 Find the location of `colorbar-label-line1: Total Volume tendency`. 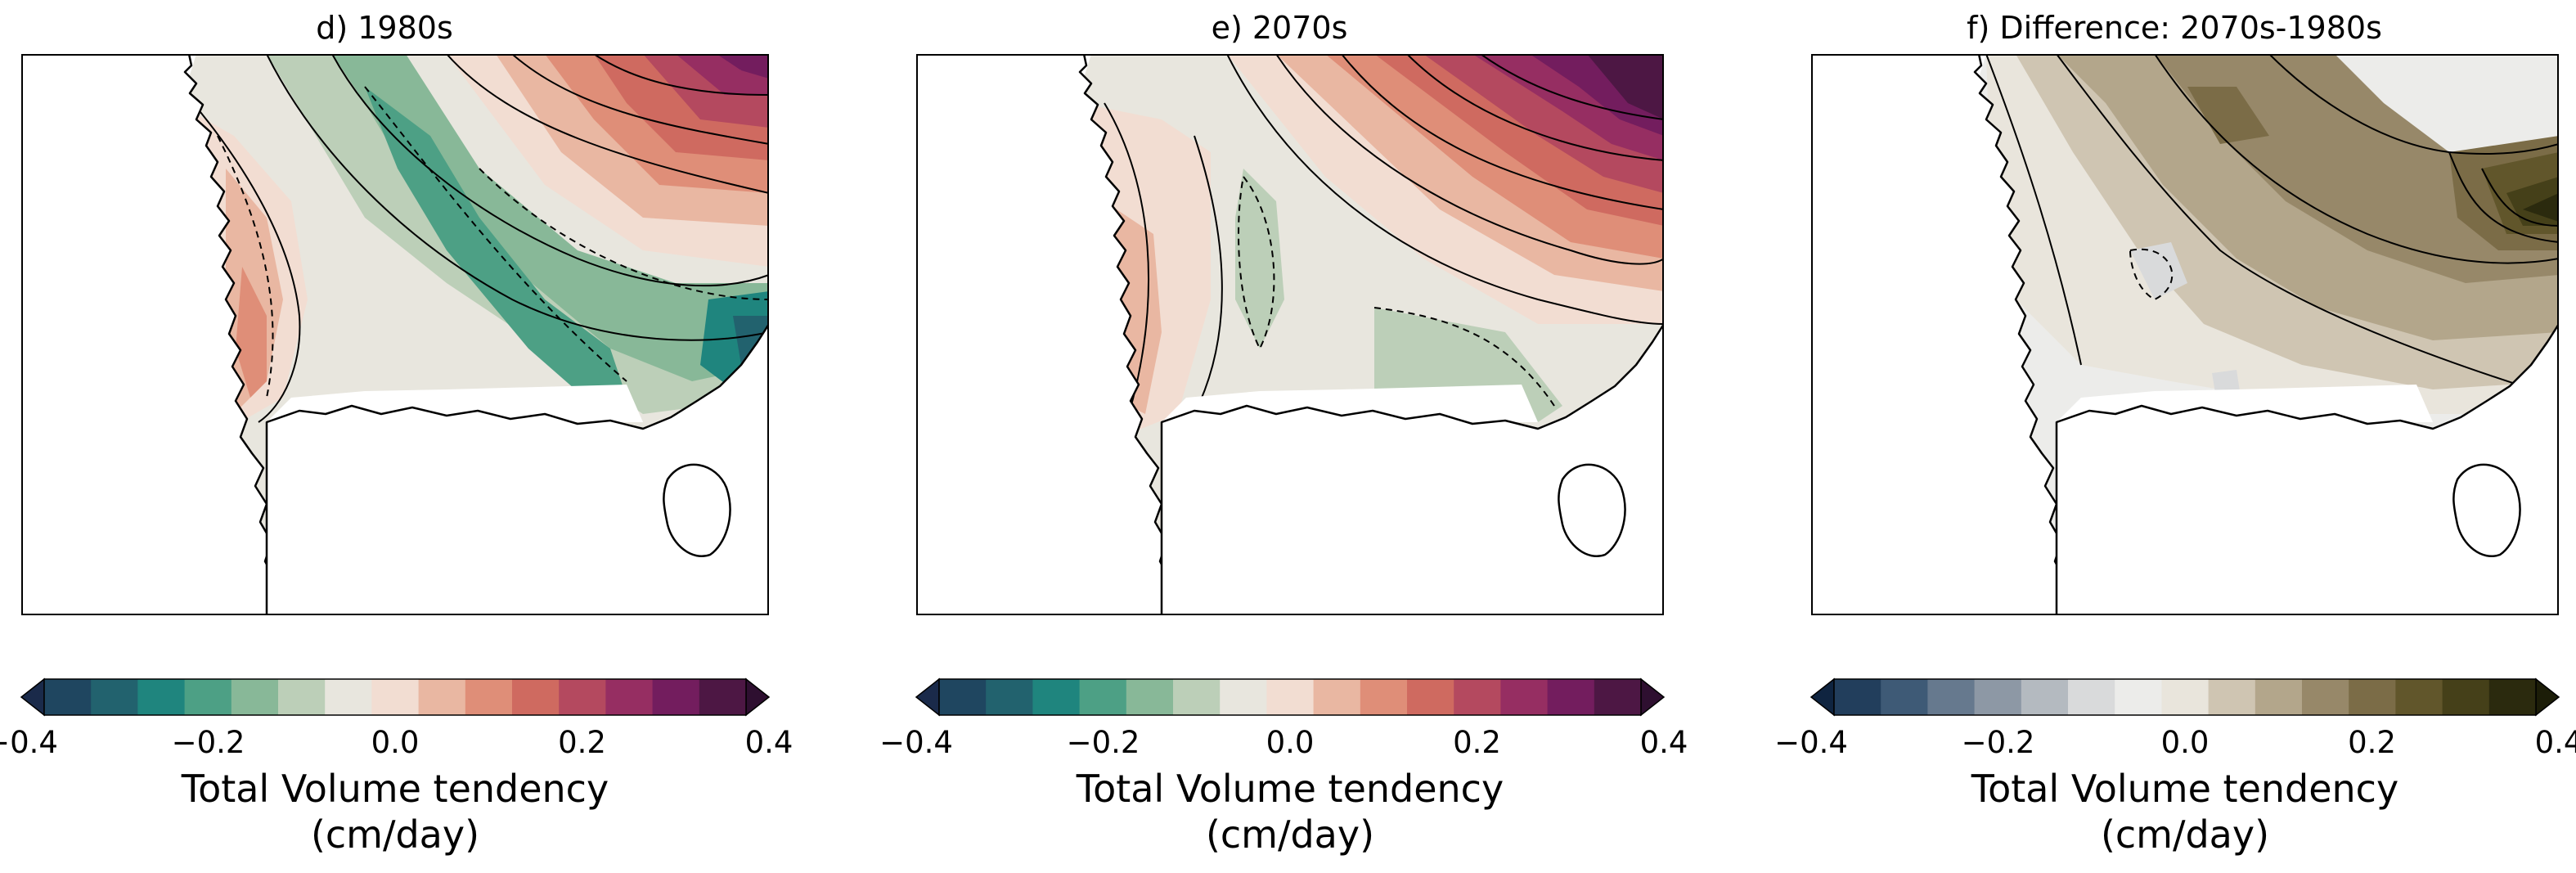

colorbar-label-line1: Total Volume tendency is located at coordinates (395, 789).